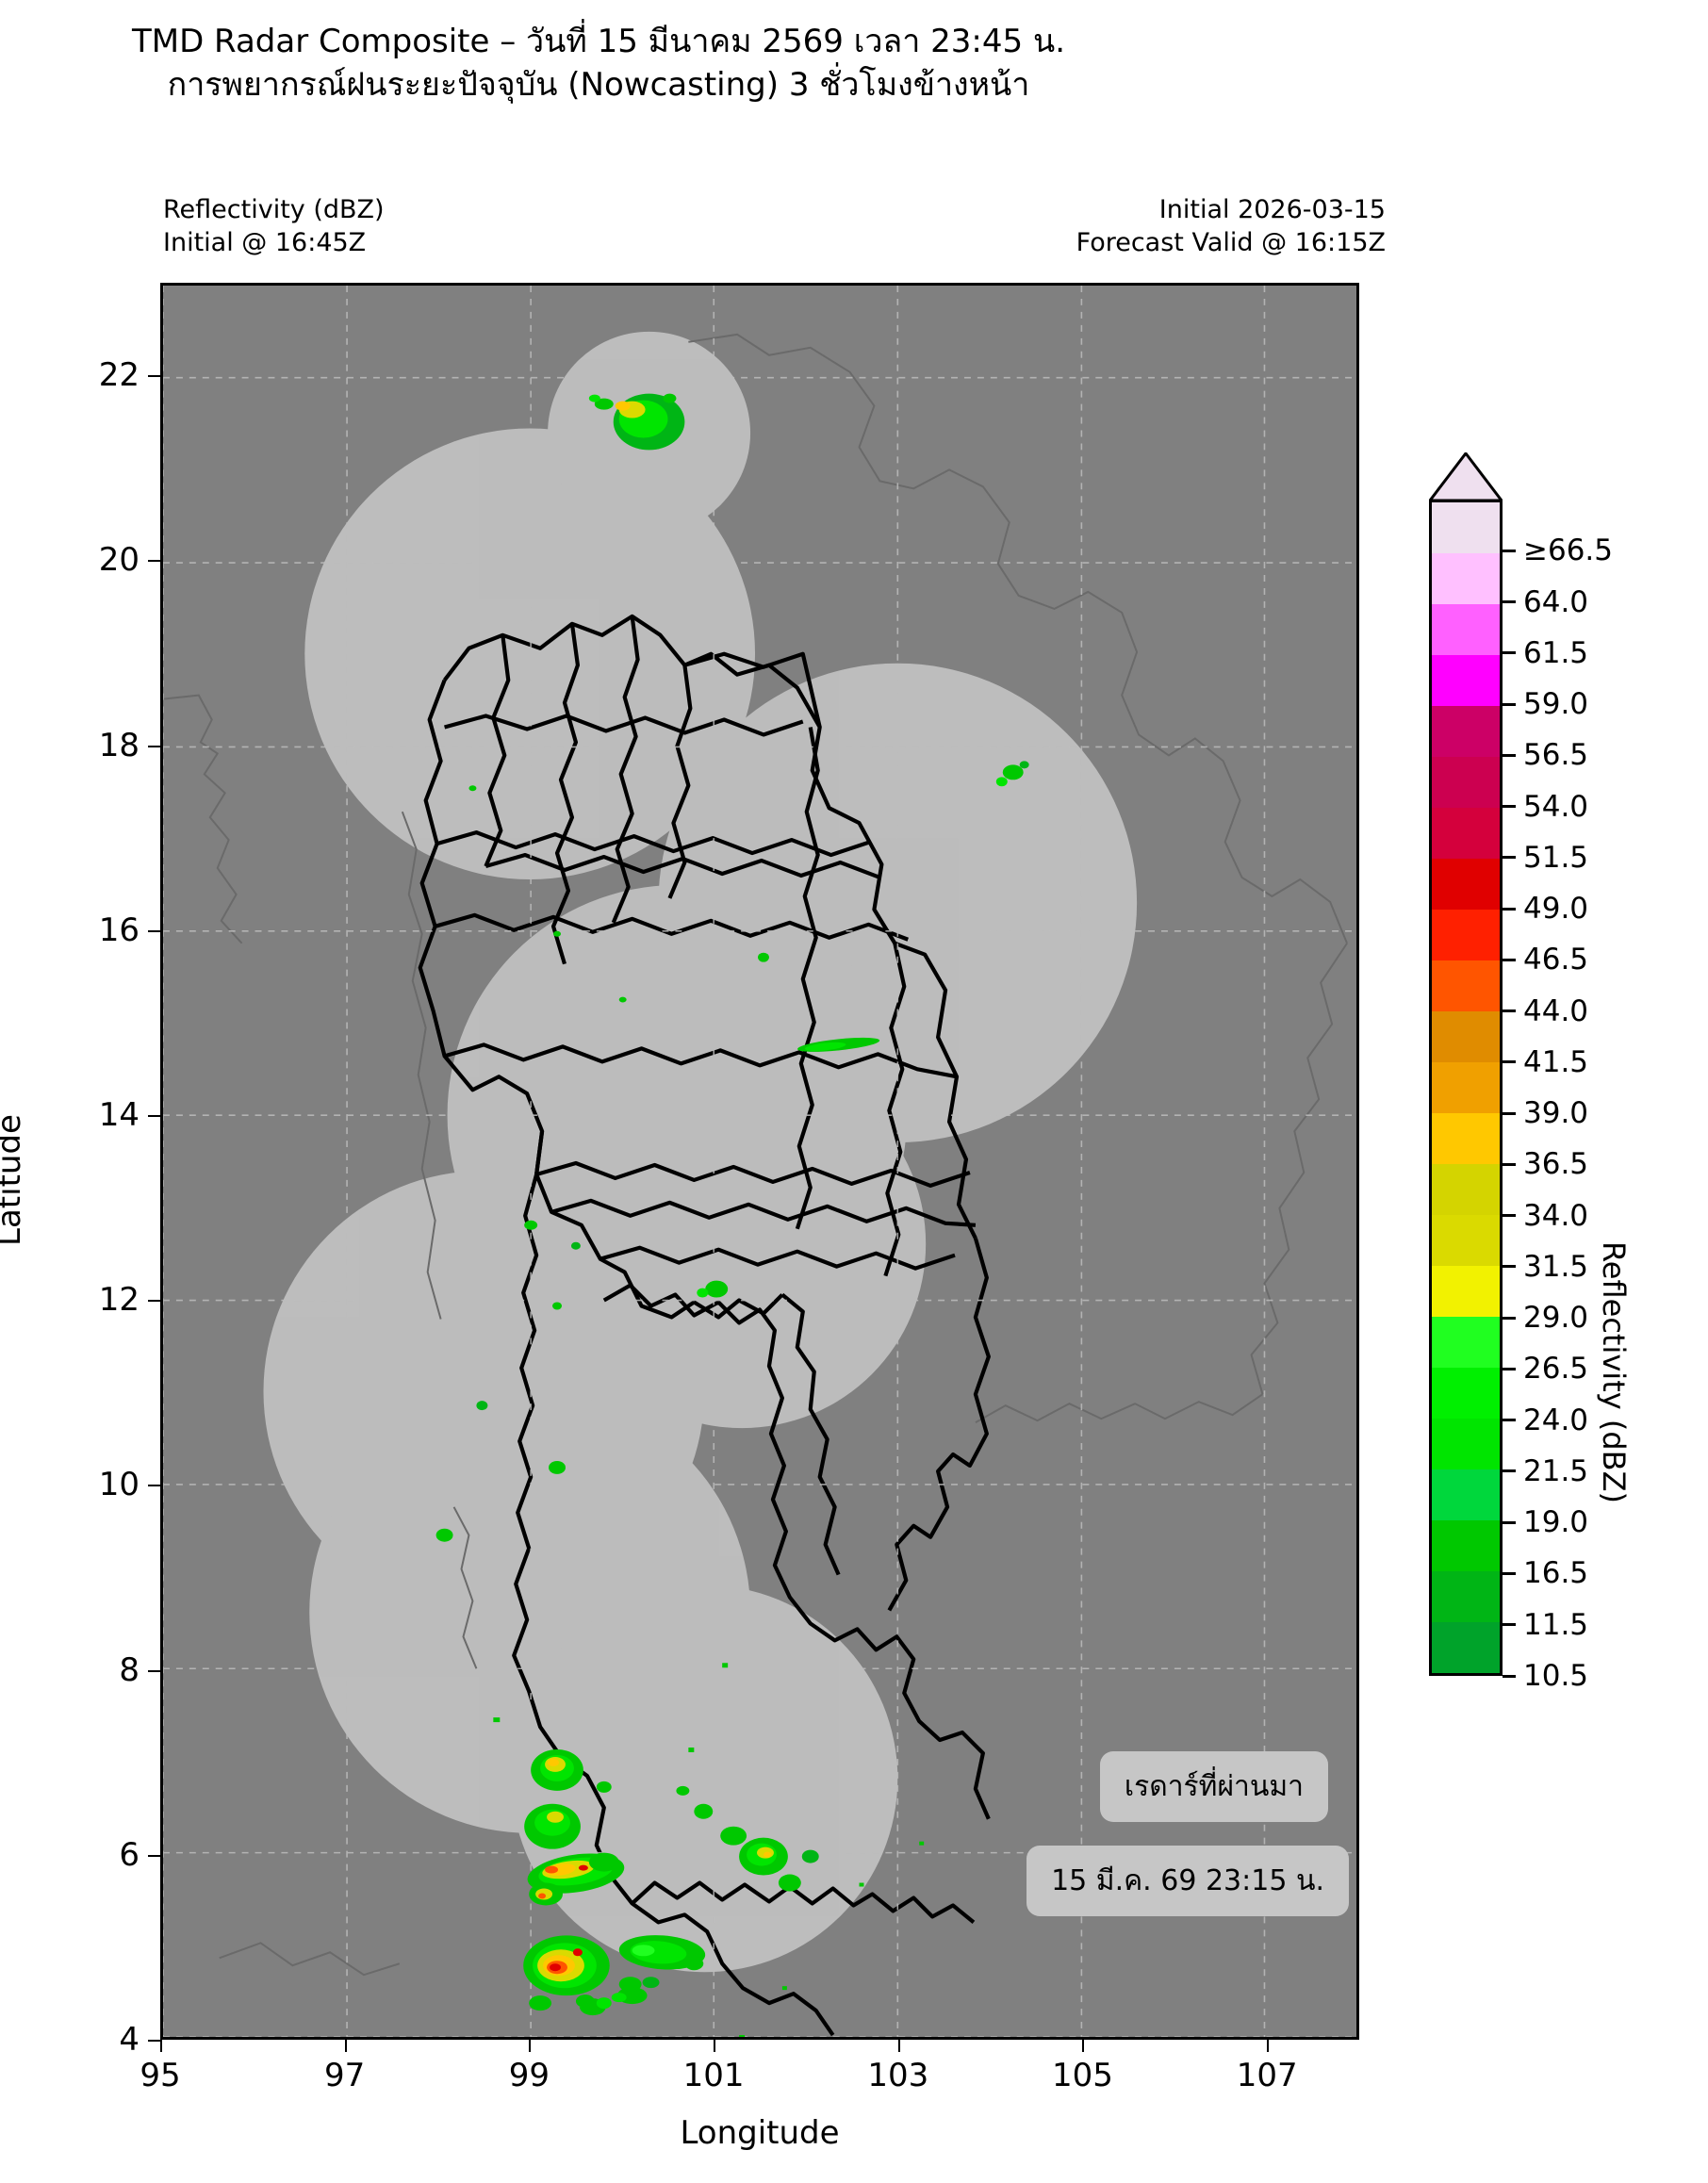 This screenshot has height=2183, width=1708. Describe the element at coordinates (529, 2075) in the screenshot. I see `x-tick-label: 99` at that location.